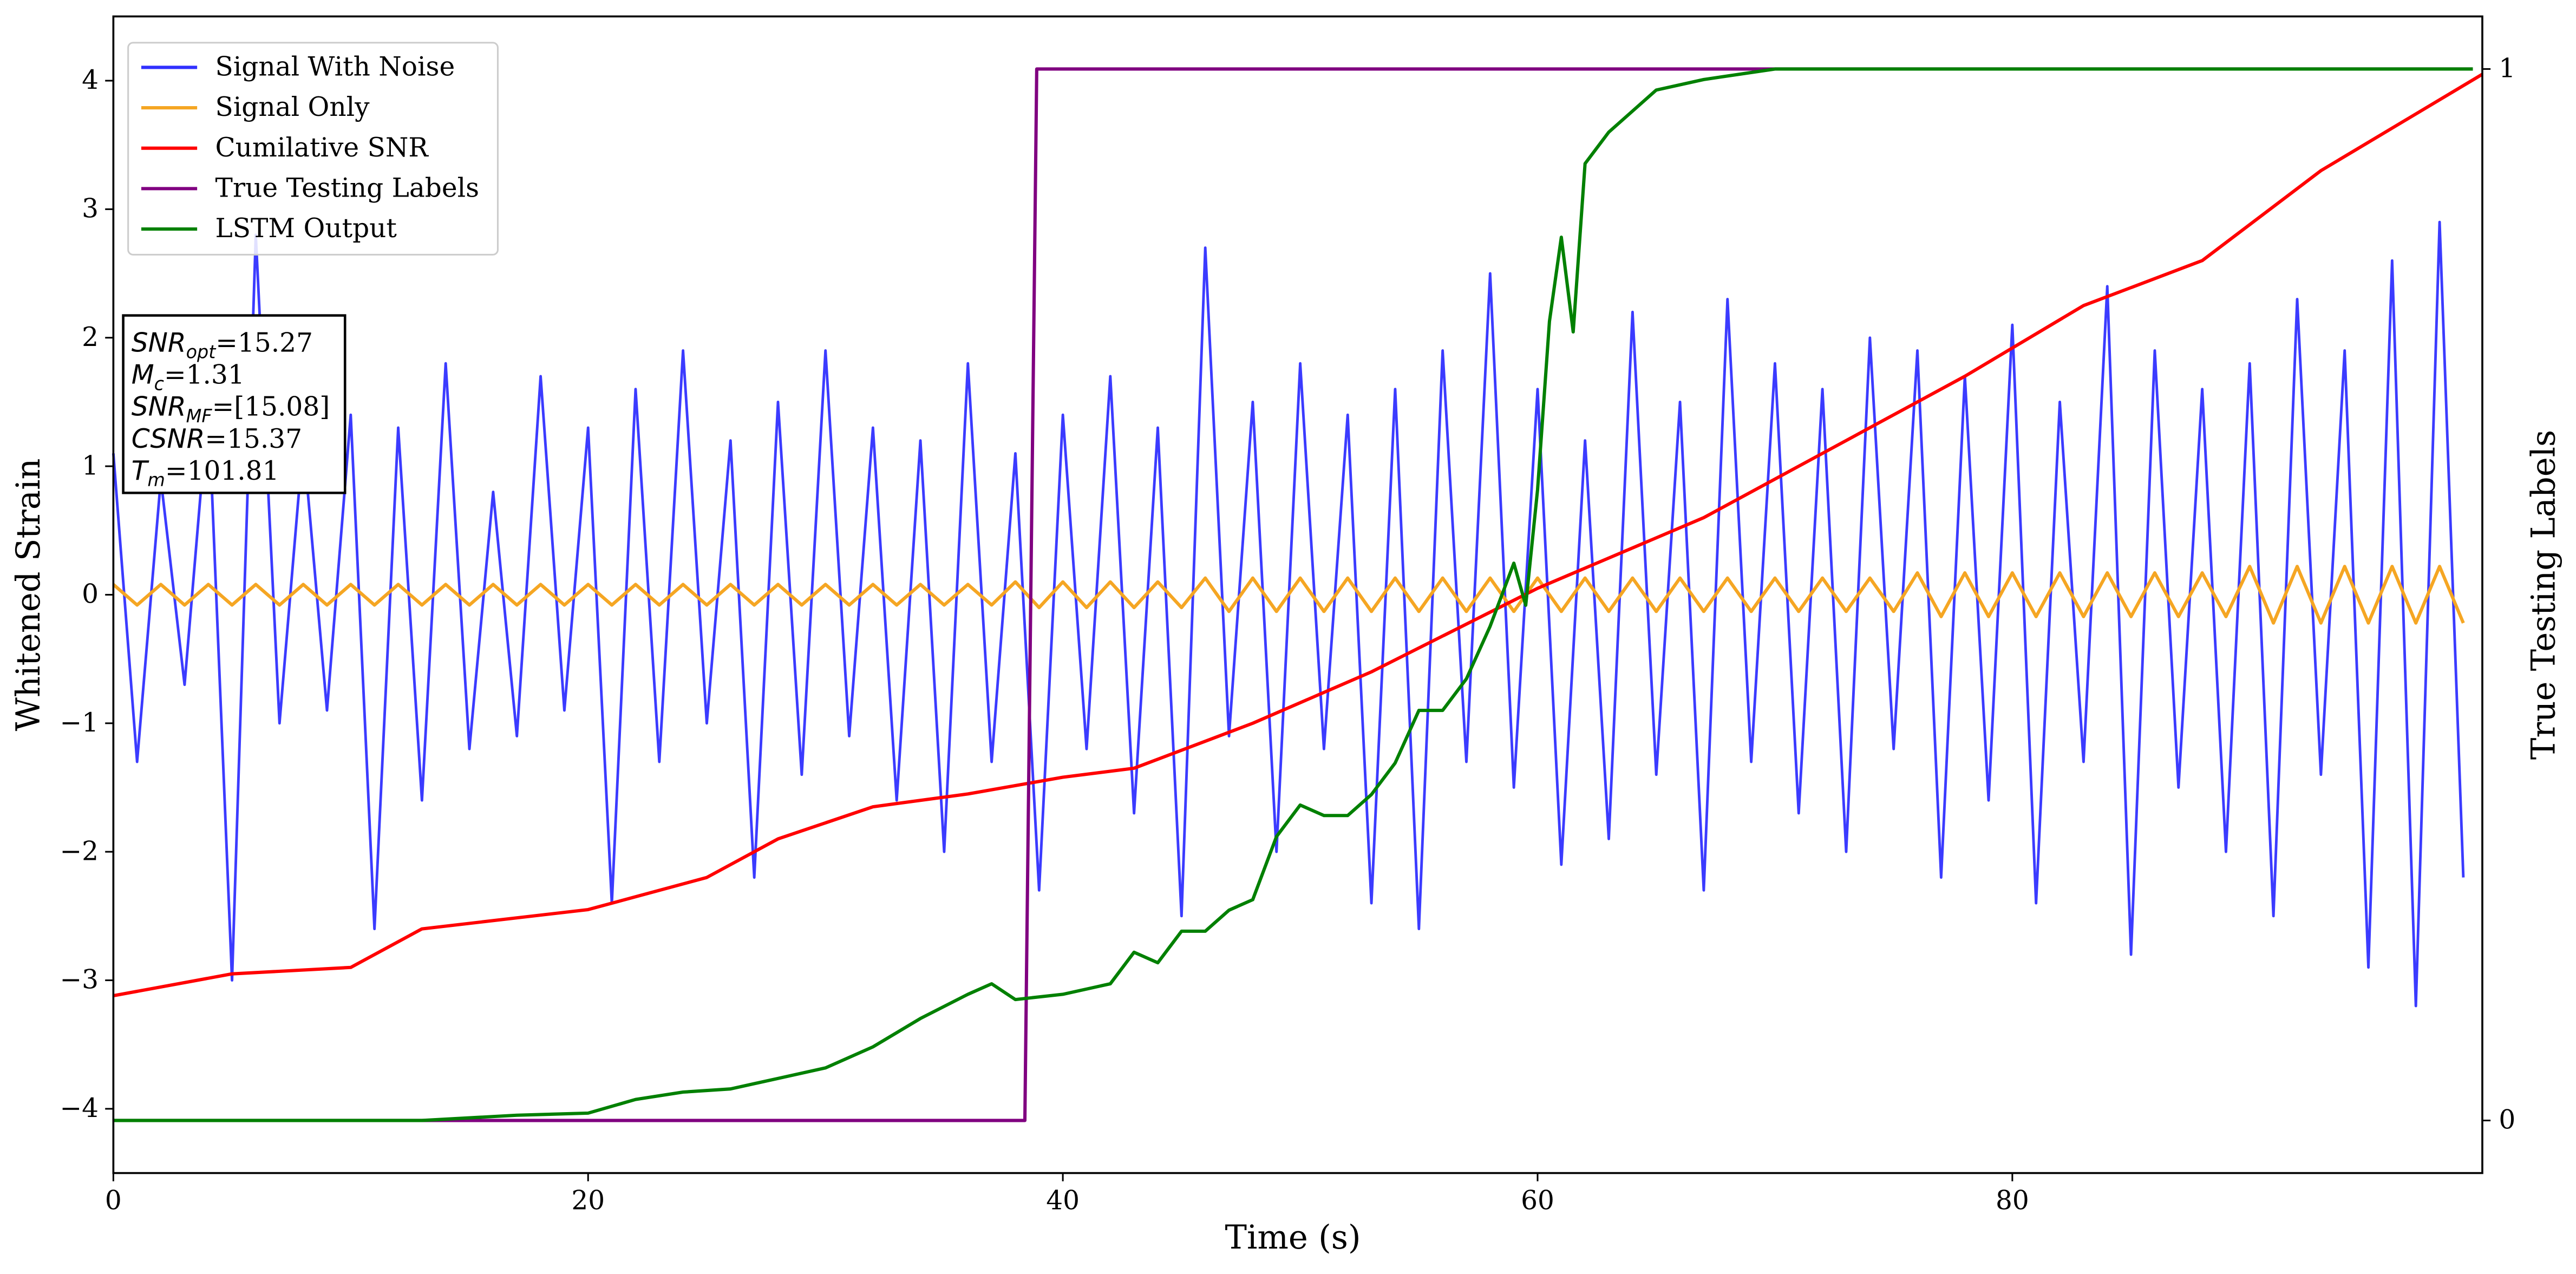 This screenshot has width=2576, height=1274. What do you see at coordinates (90, 594) in the screenshot?
I see `y-tick-label: 0` at bounding box center [90, 594].